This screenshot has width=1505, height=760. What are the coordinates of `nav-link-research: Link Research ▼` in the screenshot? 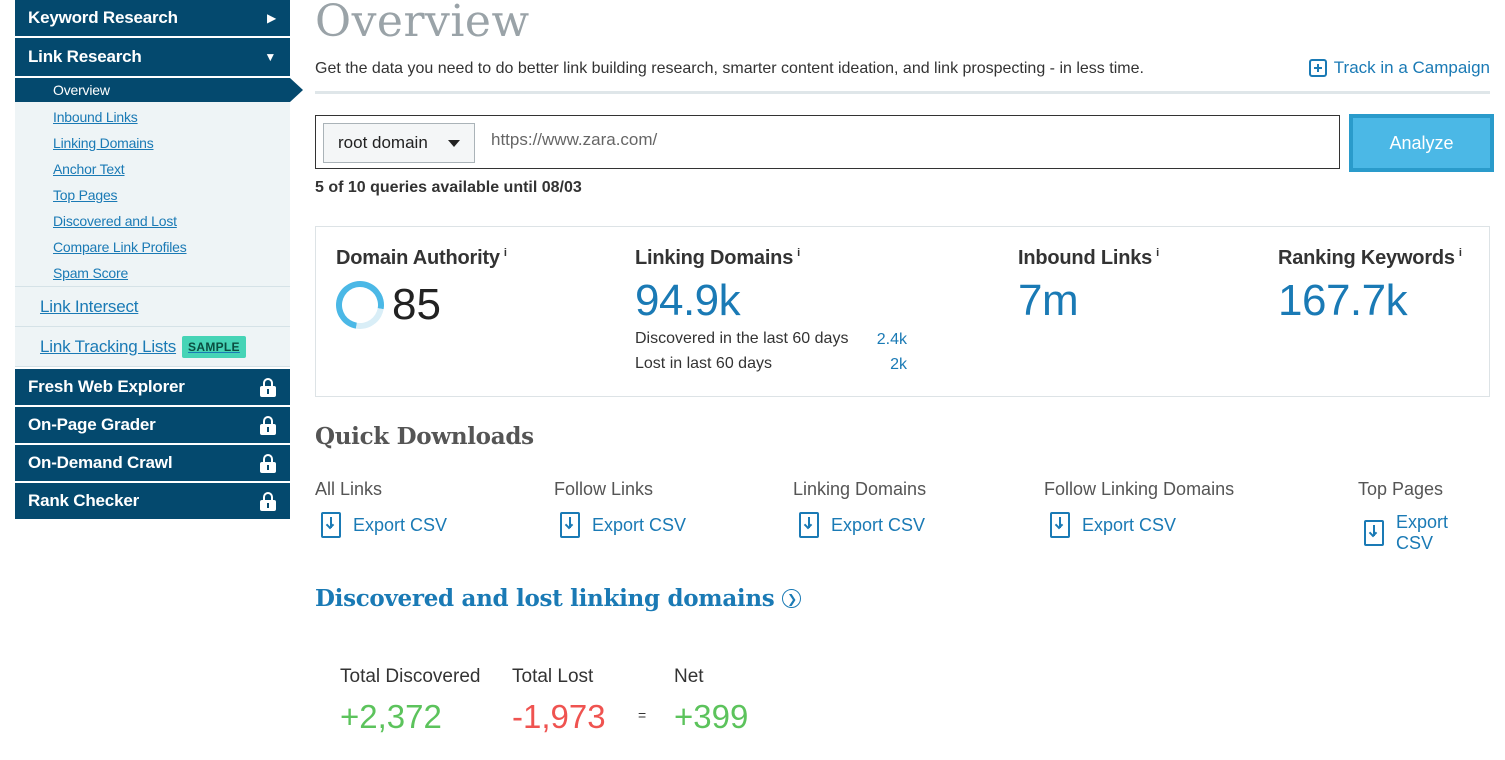 It's located at (152, 58).